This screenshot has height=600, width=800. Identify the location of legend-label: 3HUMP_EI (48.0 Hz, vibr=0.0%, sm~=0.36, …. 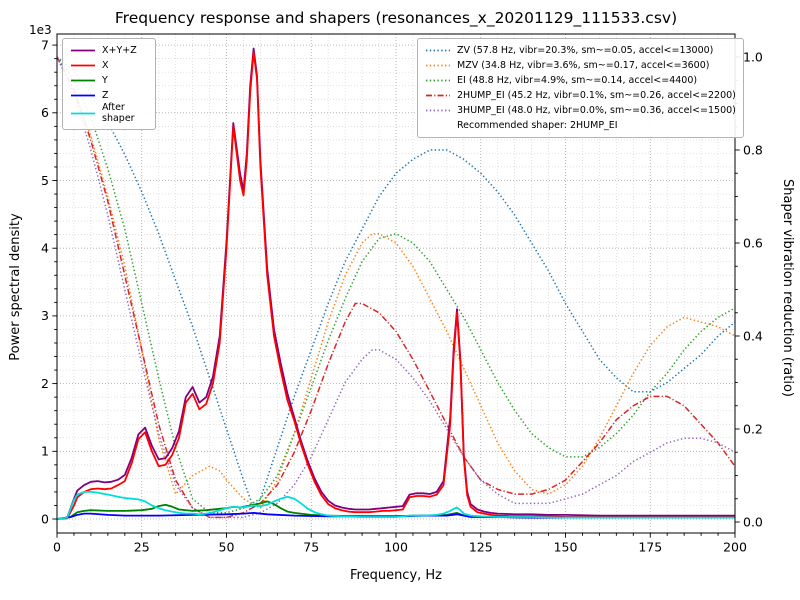
(596, 110).